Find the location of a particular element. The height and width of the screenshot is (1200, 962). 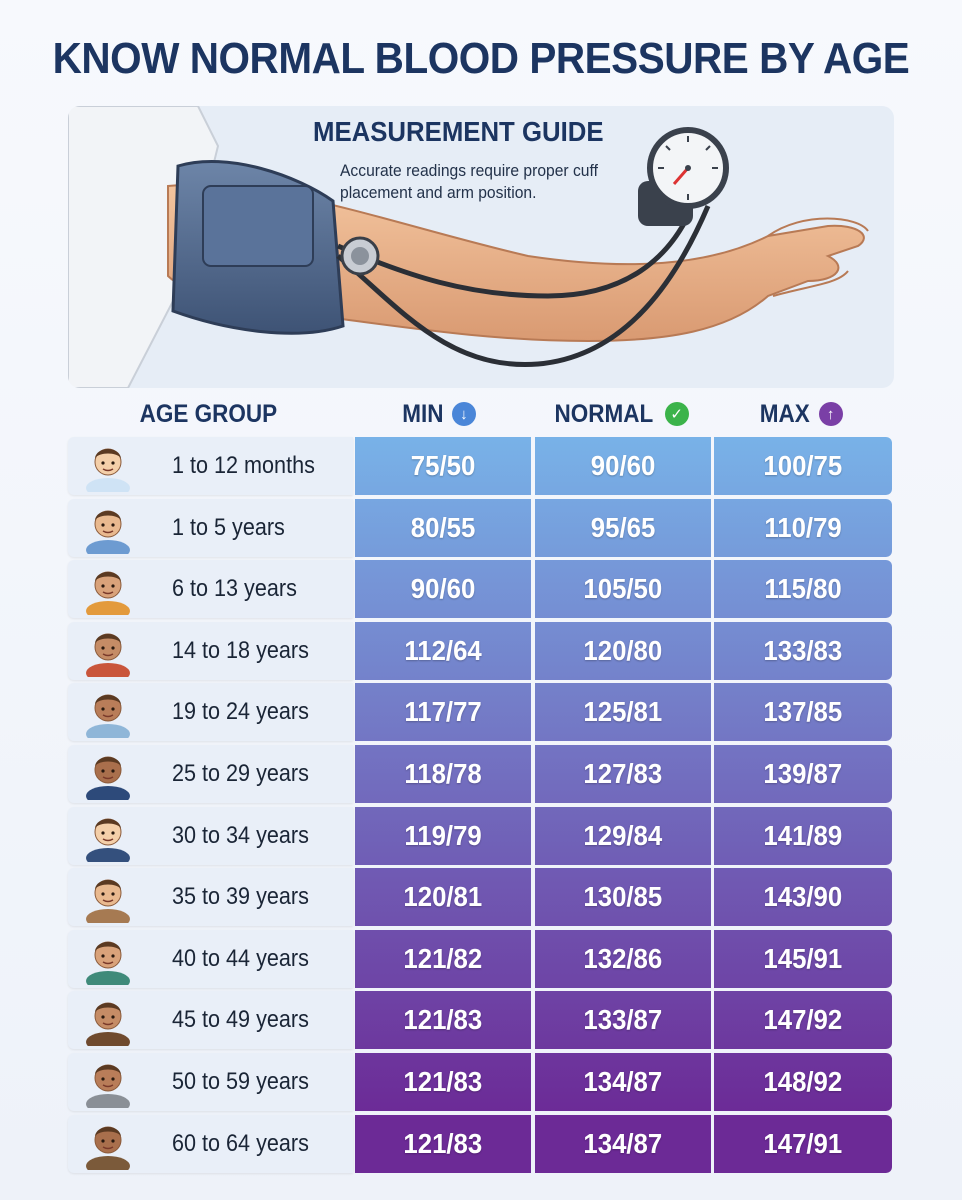

max-value: 143/90 is located at coordinates (803, 897).